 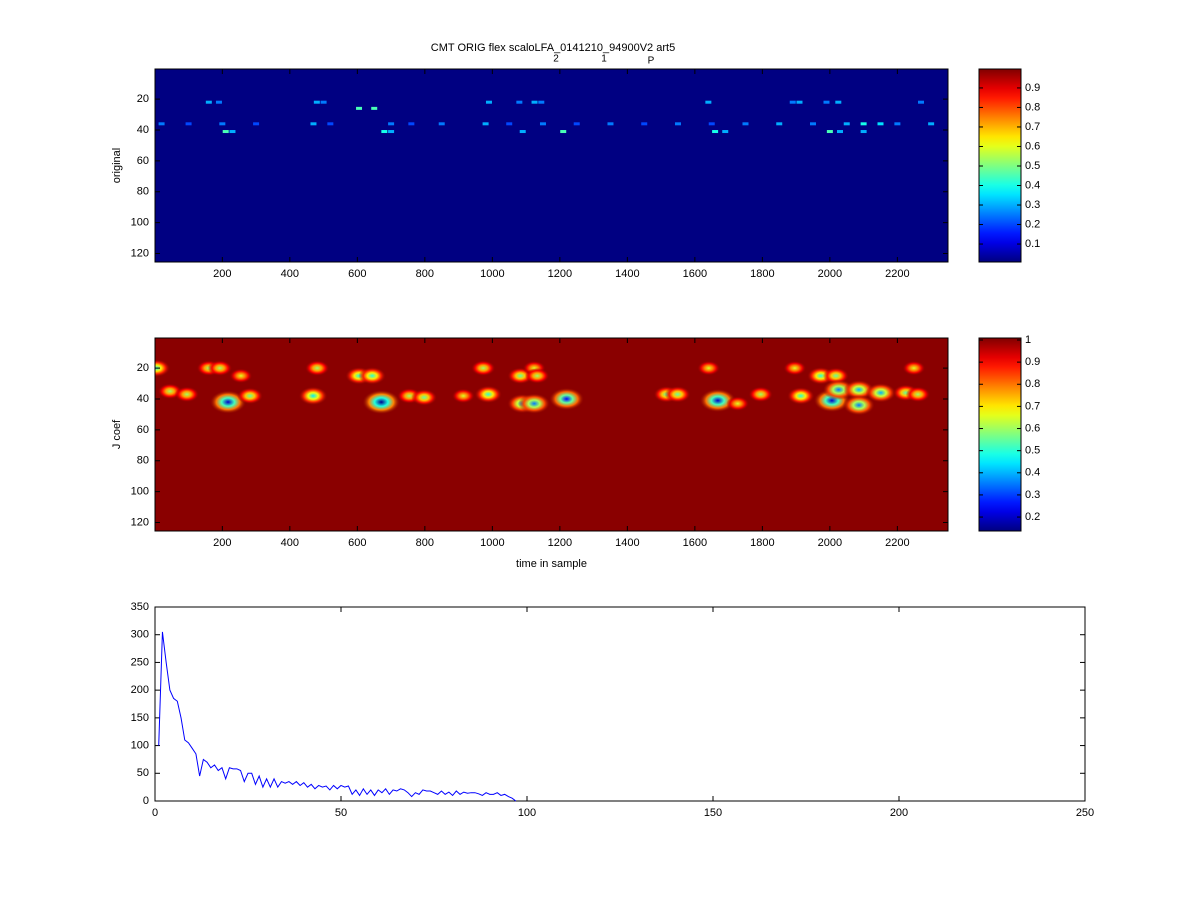 What do you see at coordinates (140, 662) in the screenshot?
I see `y-tick-label: 250` at bounding box center [140, 662].